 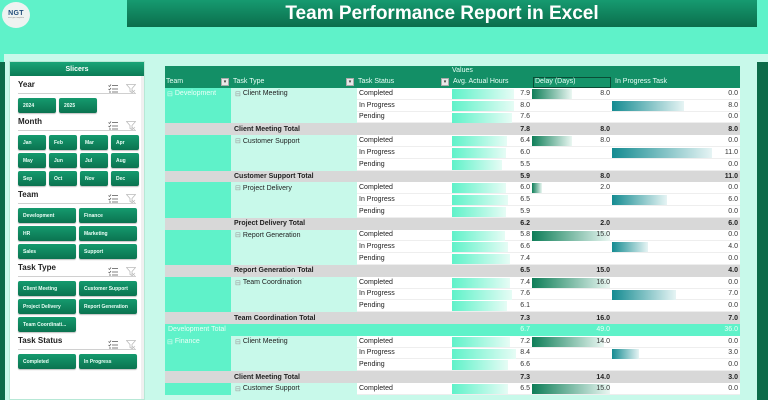 I want to click on slicer-item-project-delivery: Project Delivery, so click(x=47, y=306).